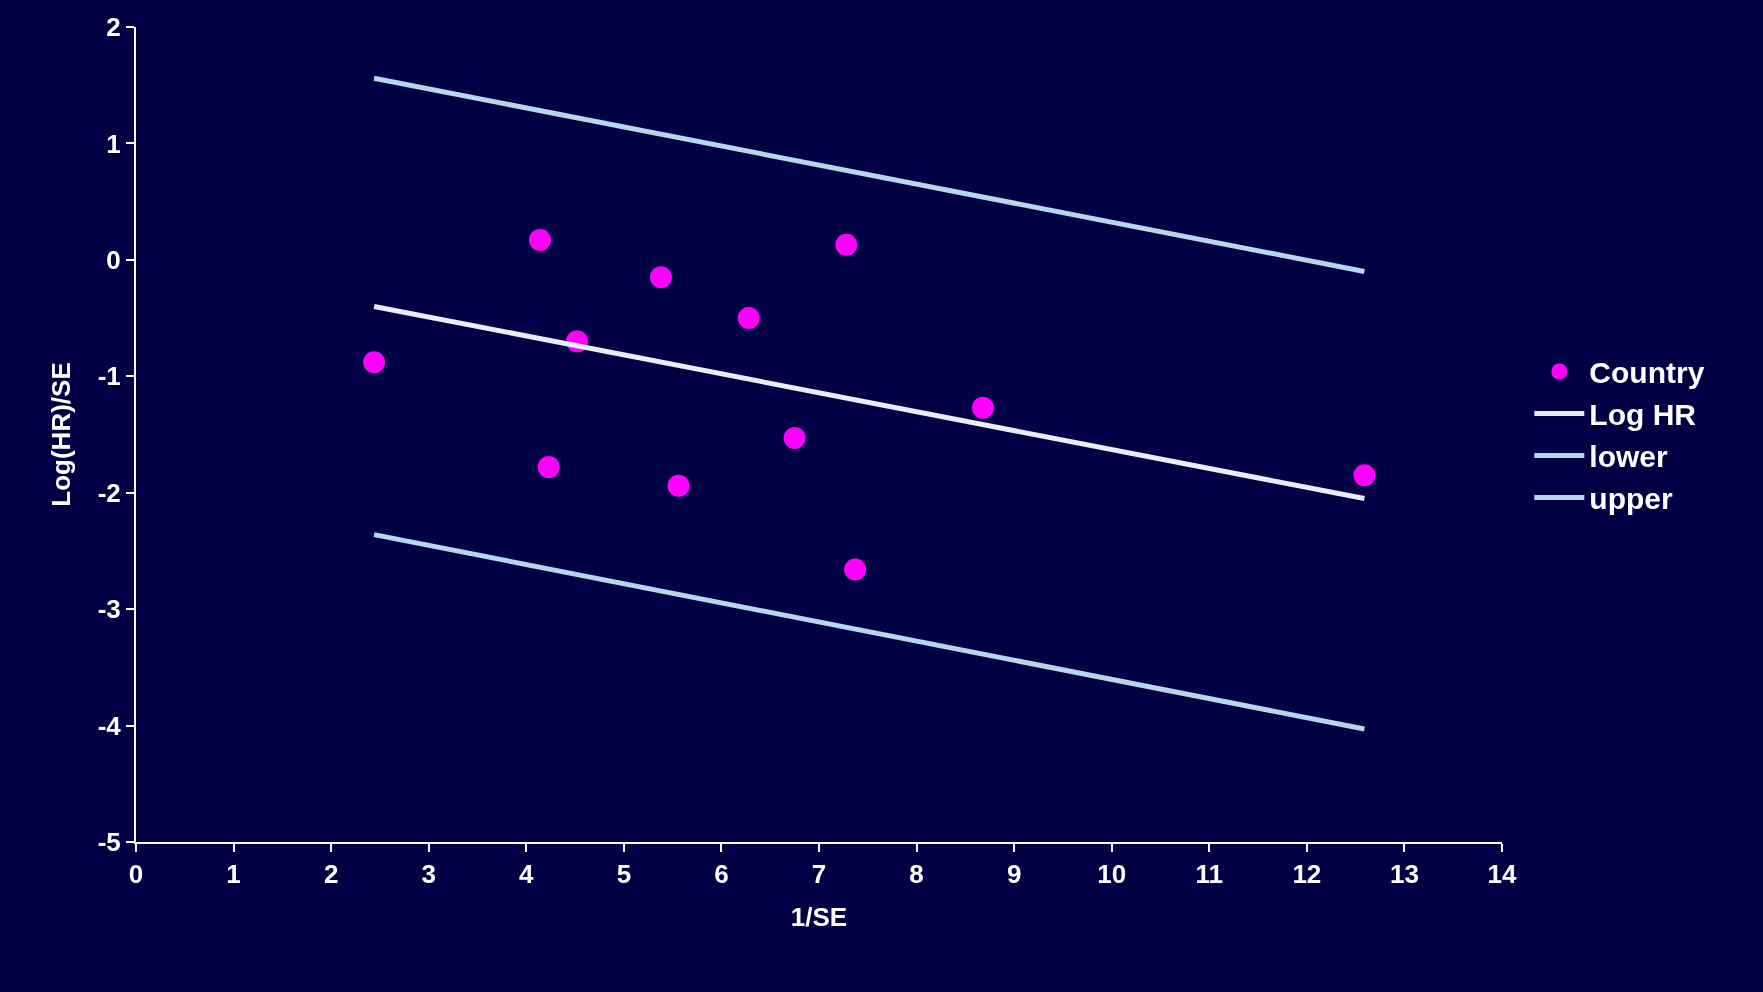 The width and height of the screenshot is (1763, 992). Describe the element at coordinates (331, 874) in the screenshot. I see `x-tick-label: 2` at that location.